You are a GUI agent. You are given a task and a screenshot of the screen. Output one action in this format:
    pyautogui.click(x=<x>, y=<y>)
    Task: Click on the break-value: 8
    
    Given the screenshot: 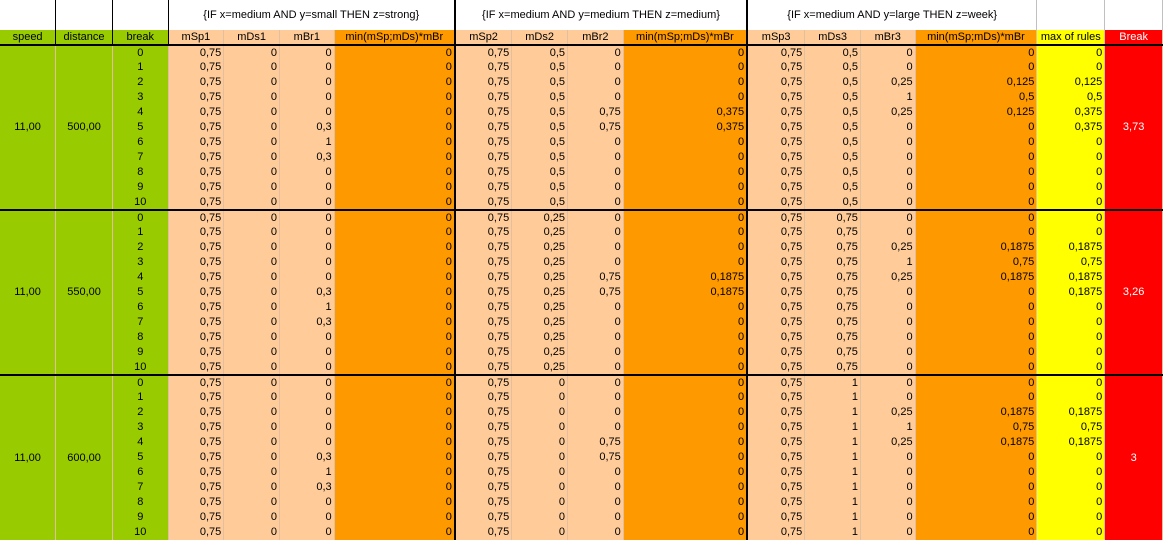 What is the action you would take?
    pyautogui.click(x=140, y=502)
    